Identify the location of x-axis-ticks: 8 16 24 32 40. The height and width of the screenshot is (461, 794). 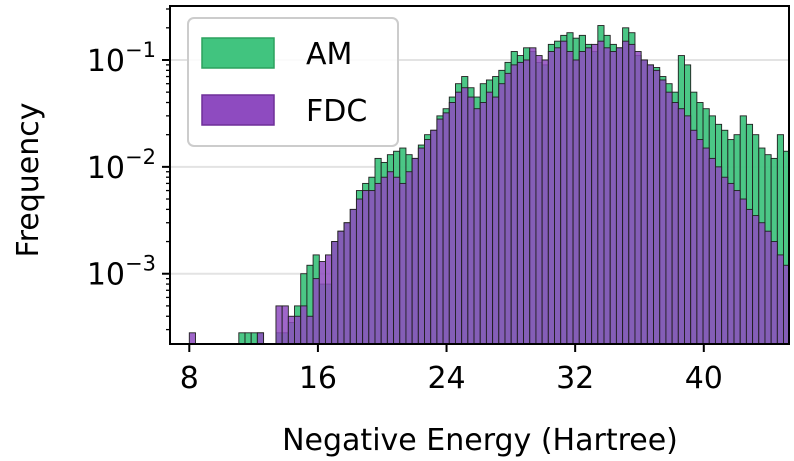
(451, 370).